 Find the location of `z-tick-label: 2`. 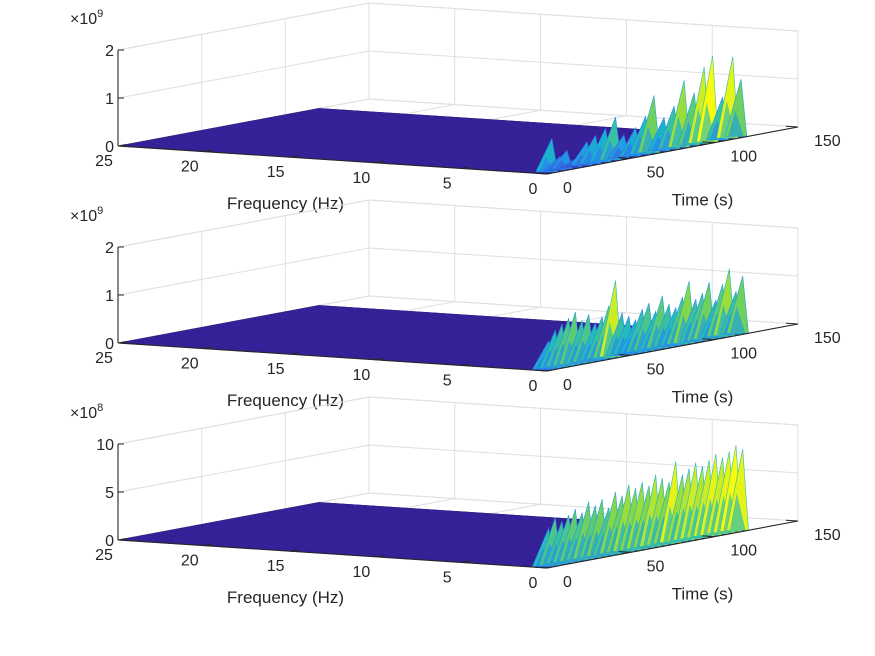

z-tick-label: 2 is located at coordinates (109, 51).